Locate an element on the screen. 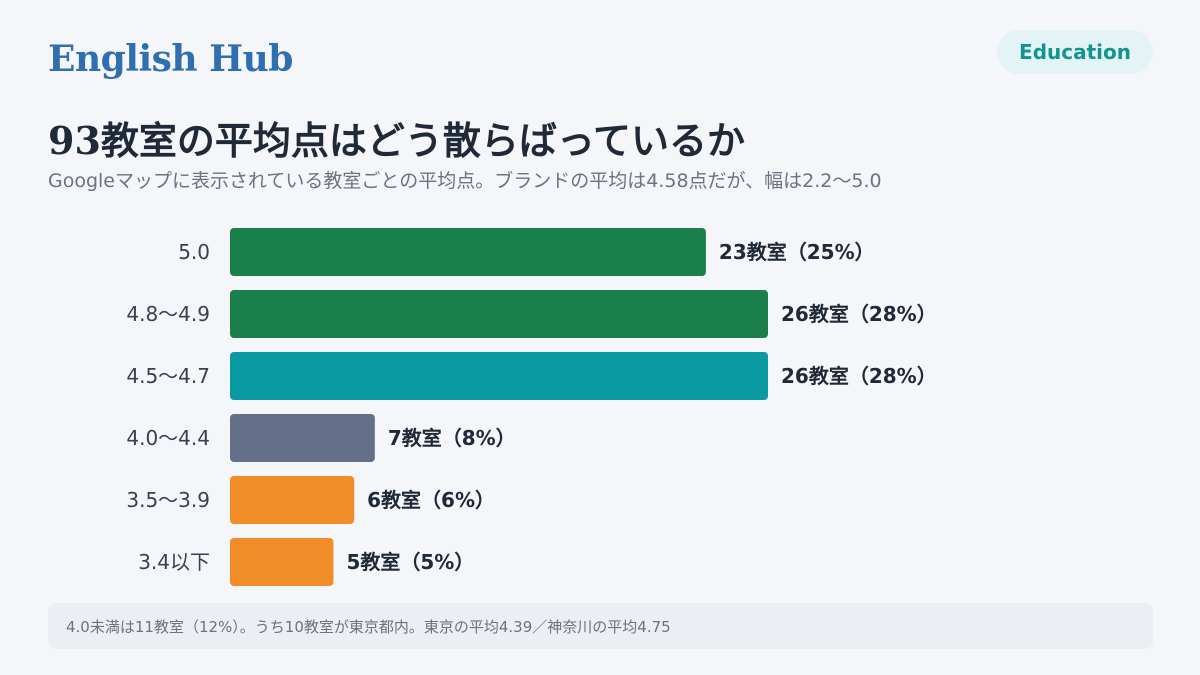  category-label: 4.8〜4.9 is located at coordinates (168, 314).